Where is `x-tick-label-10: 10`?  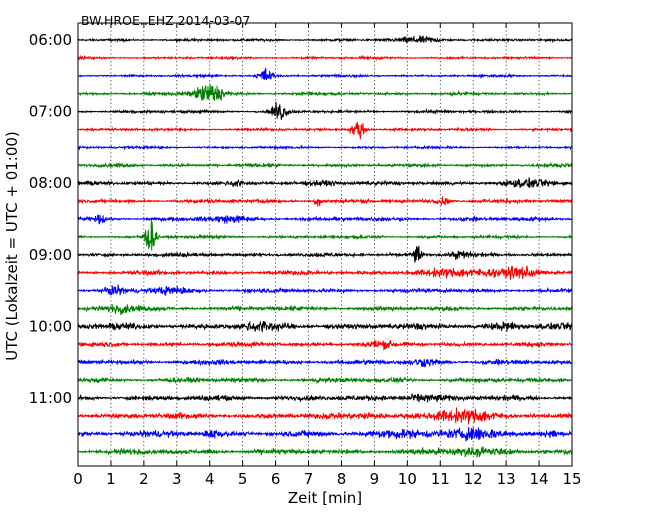
x-tick-label-10: 10 is located at coordinates (407, 479).